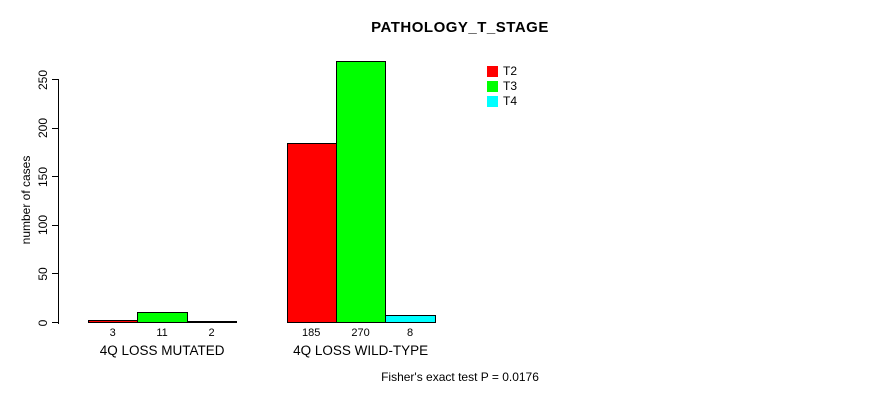  I want to click on legend-swatch-t4, so click(492, 101).